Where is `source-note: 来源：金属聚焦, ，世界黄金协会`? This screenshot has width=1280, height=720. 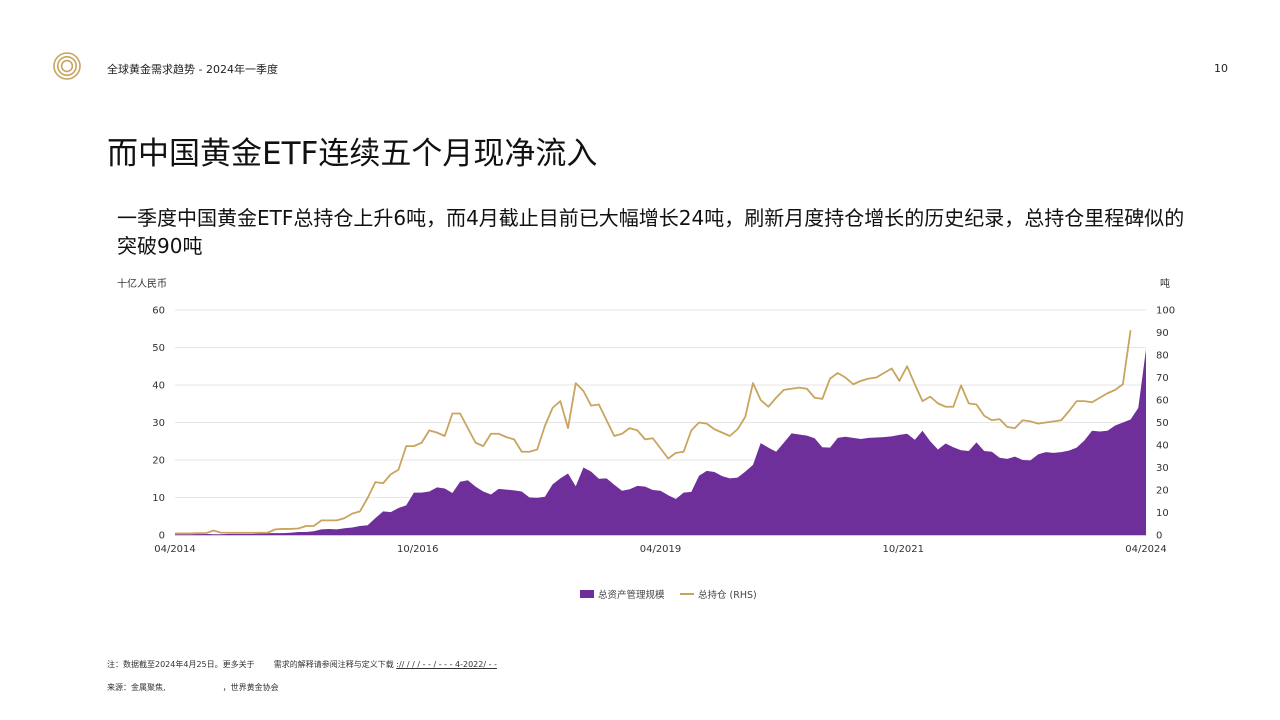 source-note: 来源：金属聚焦, ，世界黄金协会 is located at coordinates (193, 687).